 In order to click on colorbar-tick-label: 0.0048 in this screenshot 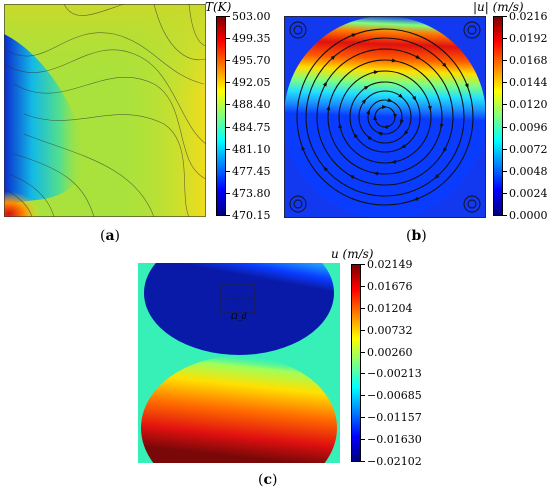, I will do `click(525, 171)`.